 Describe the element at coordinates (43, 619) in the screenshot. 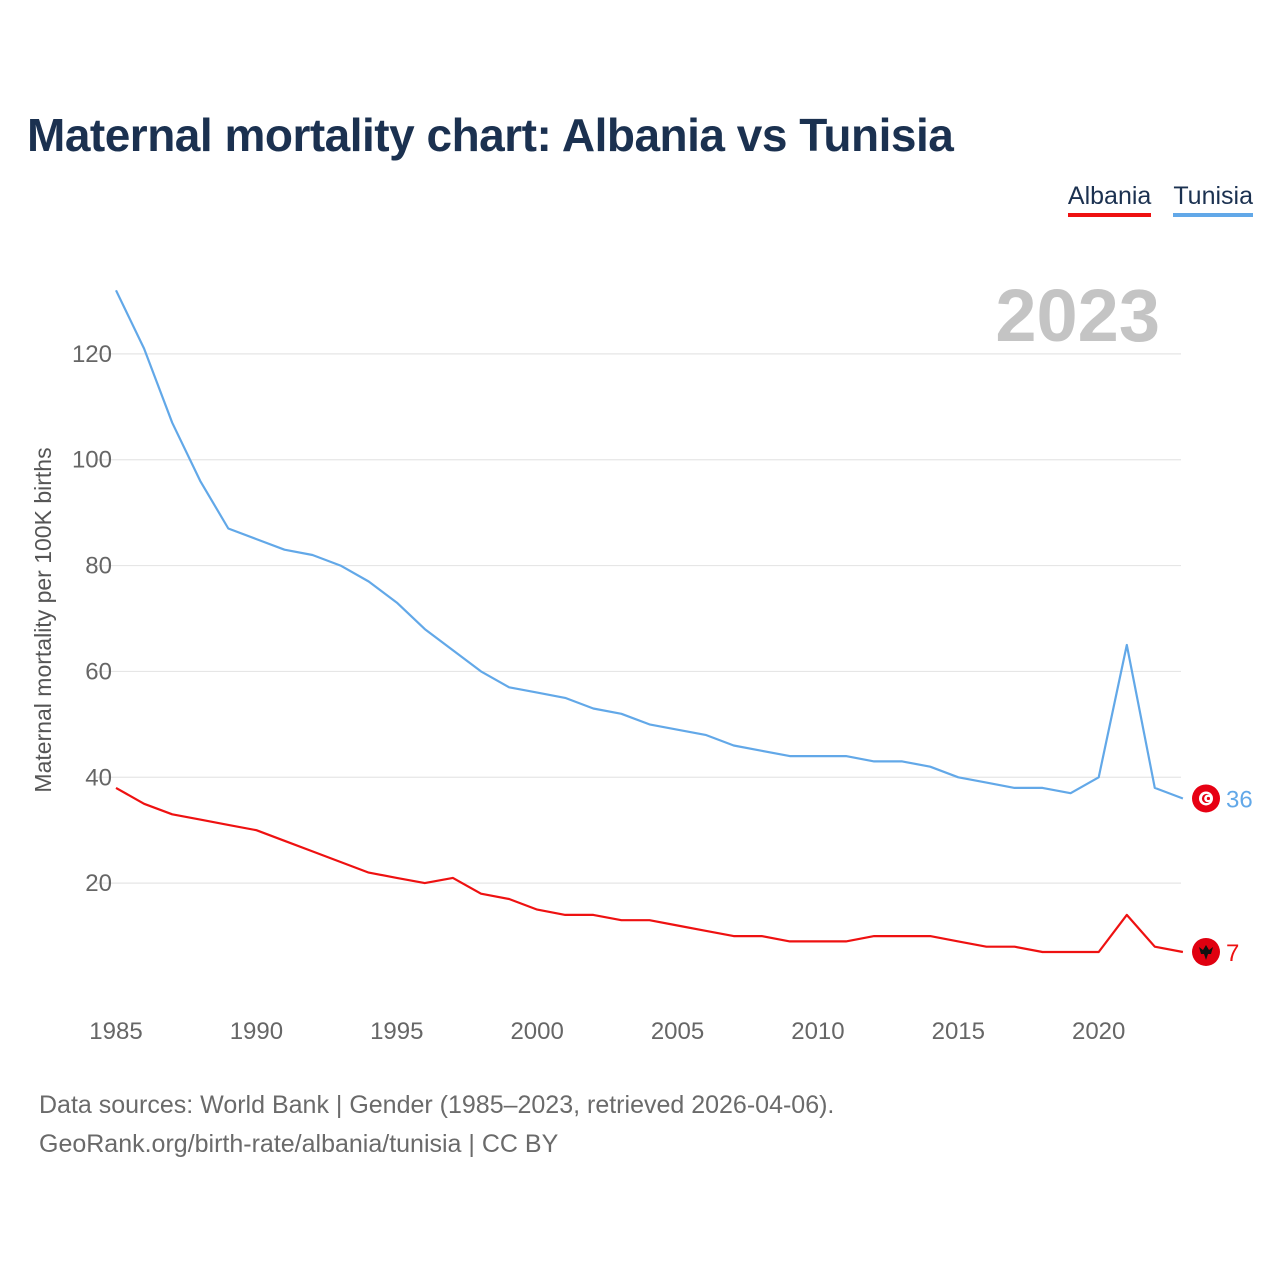

I see `y-axis-title: Maternal mortality per 100K births` at that location.